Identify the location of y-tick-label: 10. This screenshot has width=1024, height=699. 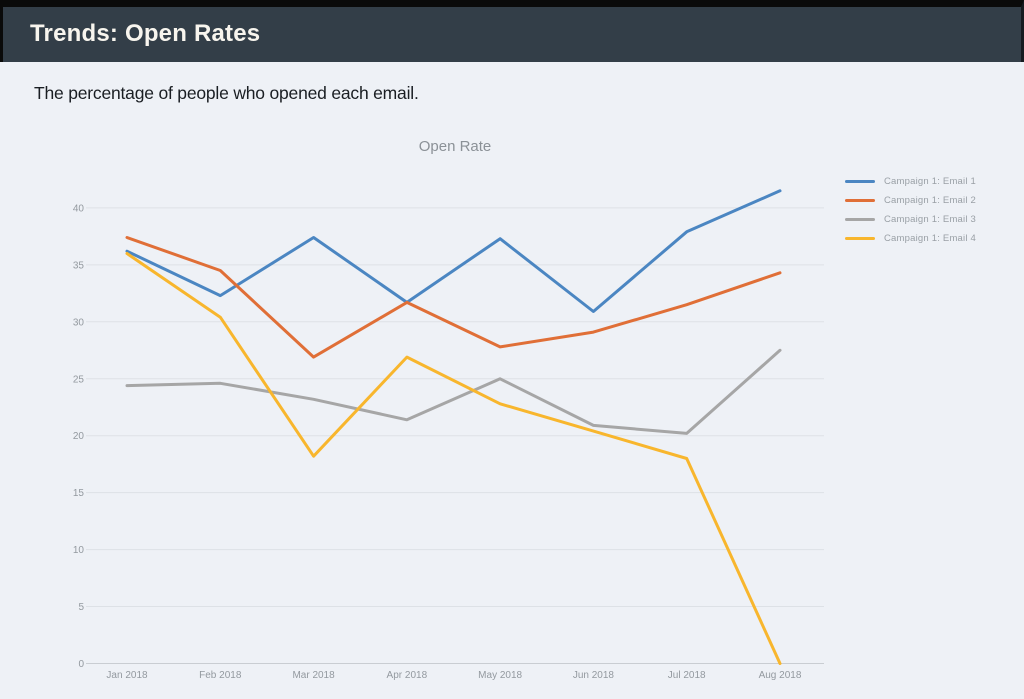
(79, 550).